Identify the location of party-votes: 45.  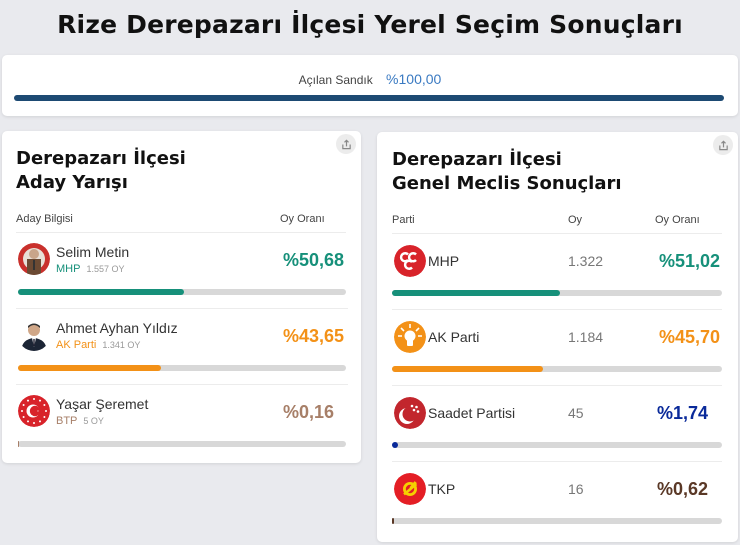
(576, 413).